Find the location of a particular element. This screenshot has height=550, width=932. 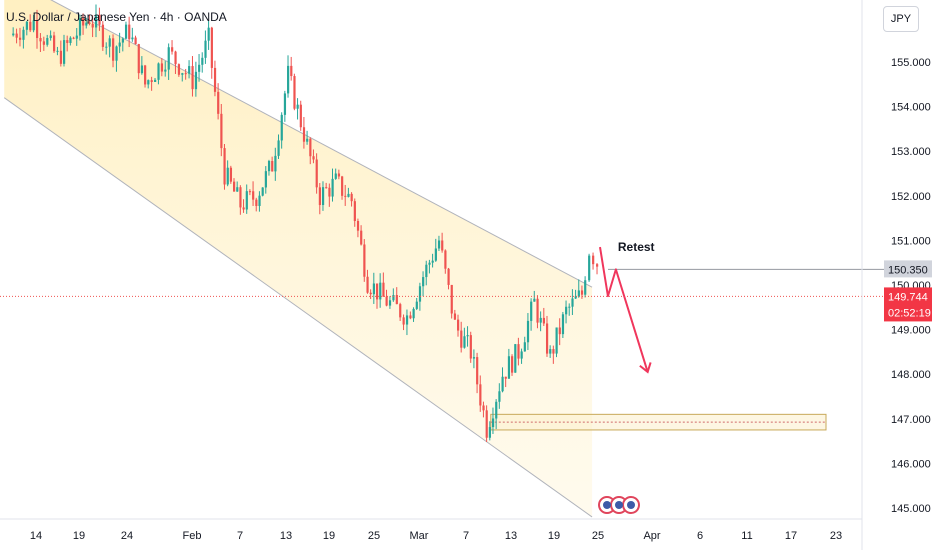

projection-arrow is located at coordinates (624, 309).